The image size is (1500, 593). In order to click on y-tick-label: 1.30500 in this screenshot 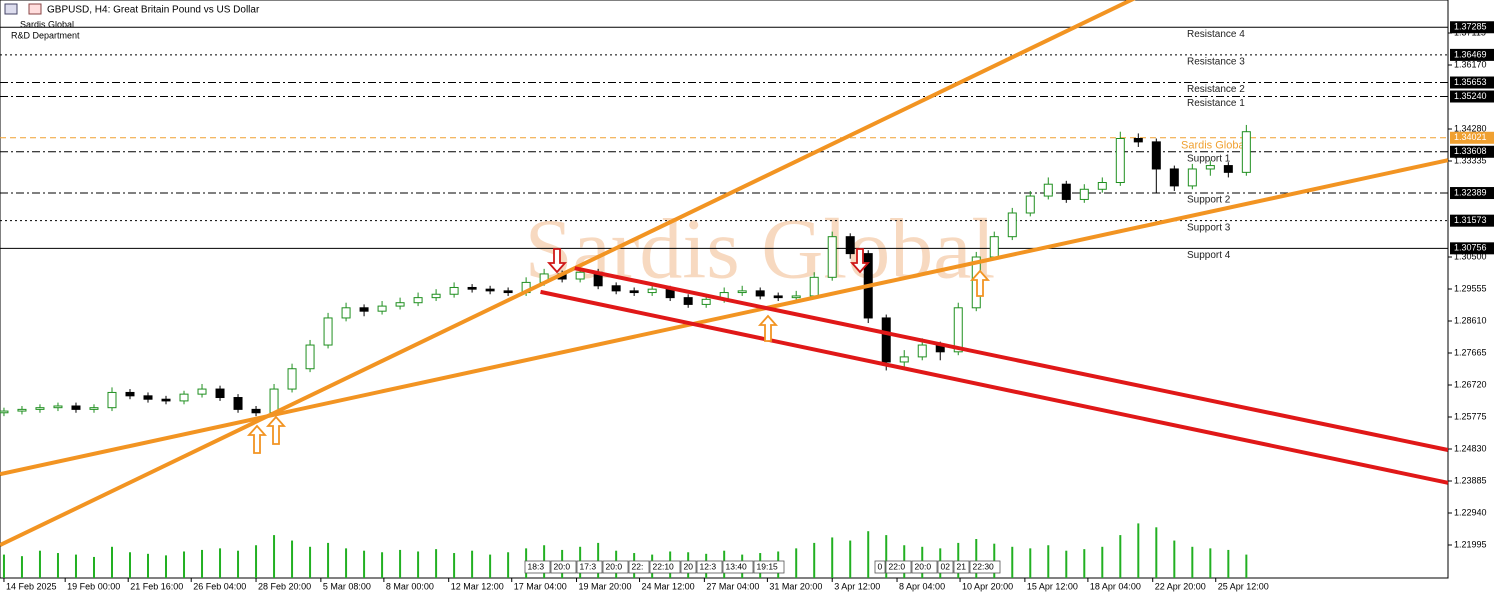, I will do `click(1470, 256)`.